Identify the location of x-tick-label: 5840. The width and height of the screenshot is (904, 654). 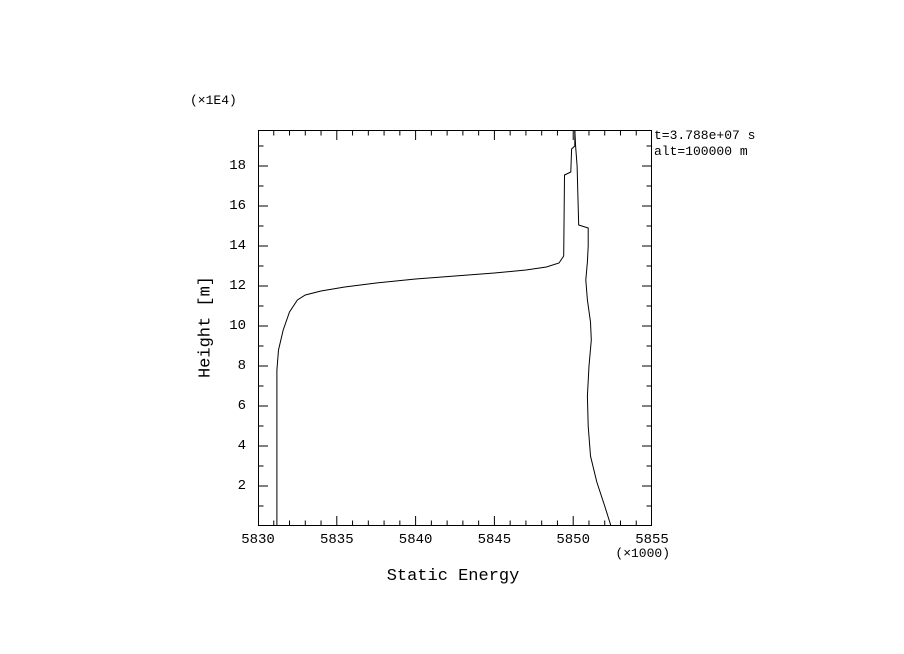
(415, 540).